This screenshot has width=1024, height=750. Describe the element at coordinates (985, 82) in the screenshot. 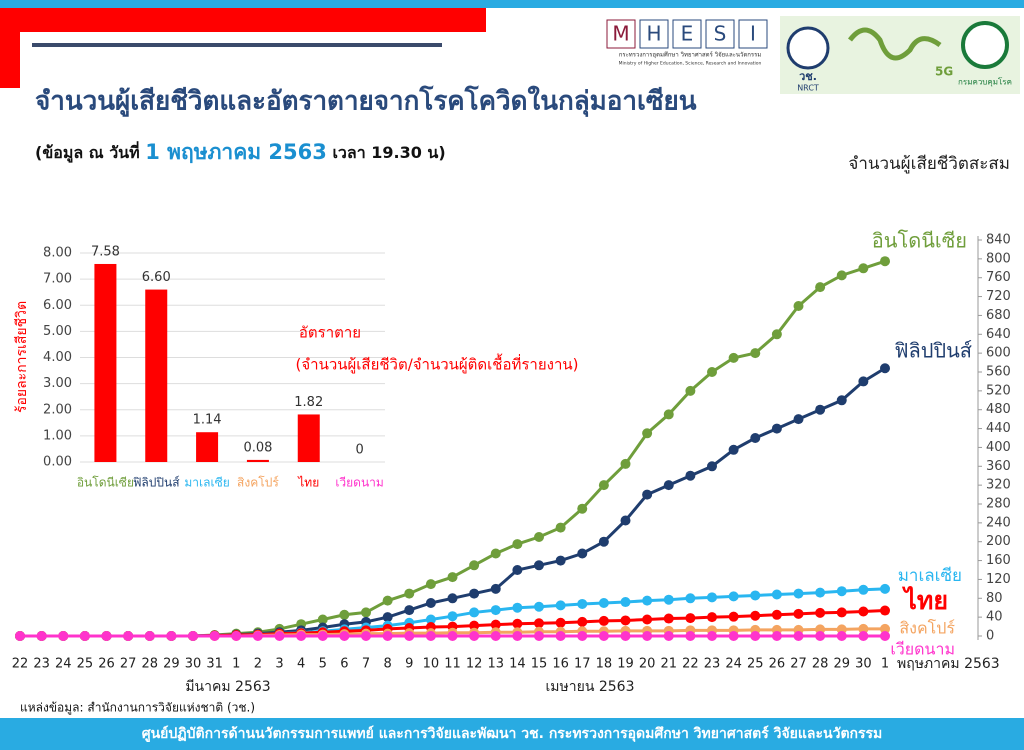

I see `ddc: กรมควบคุมโรค` at that location.